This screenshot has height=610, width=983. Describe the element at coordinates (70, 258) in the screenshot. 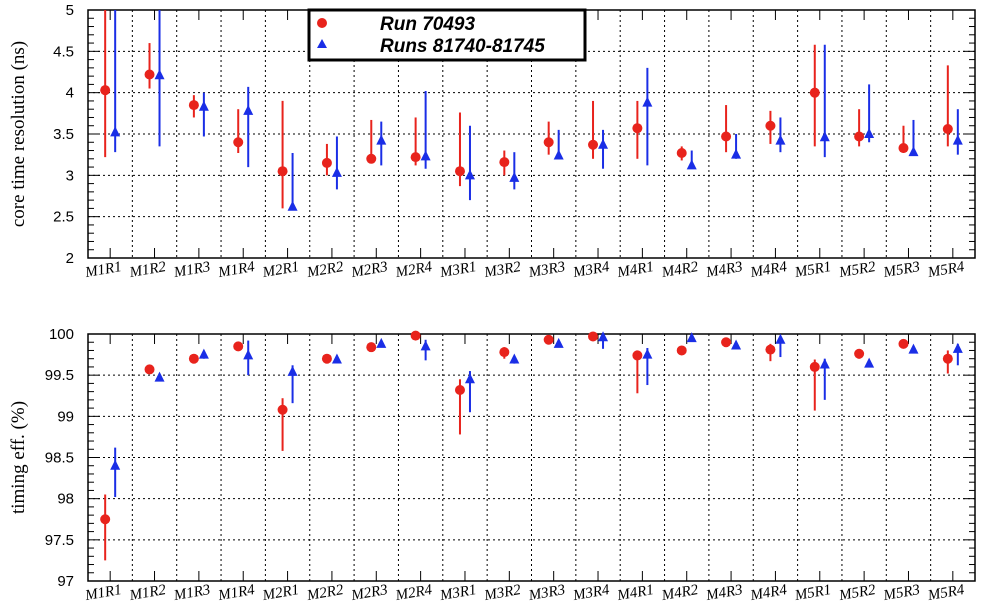

I see `y-tick-label: 2` at that location.